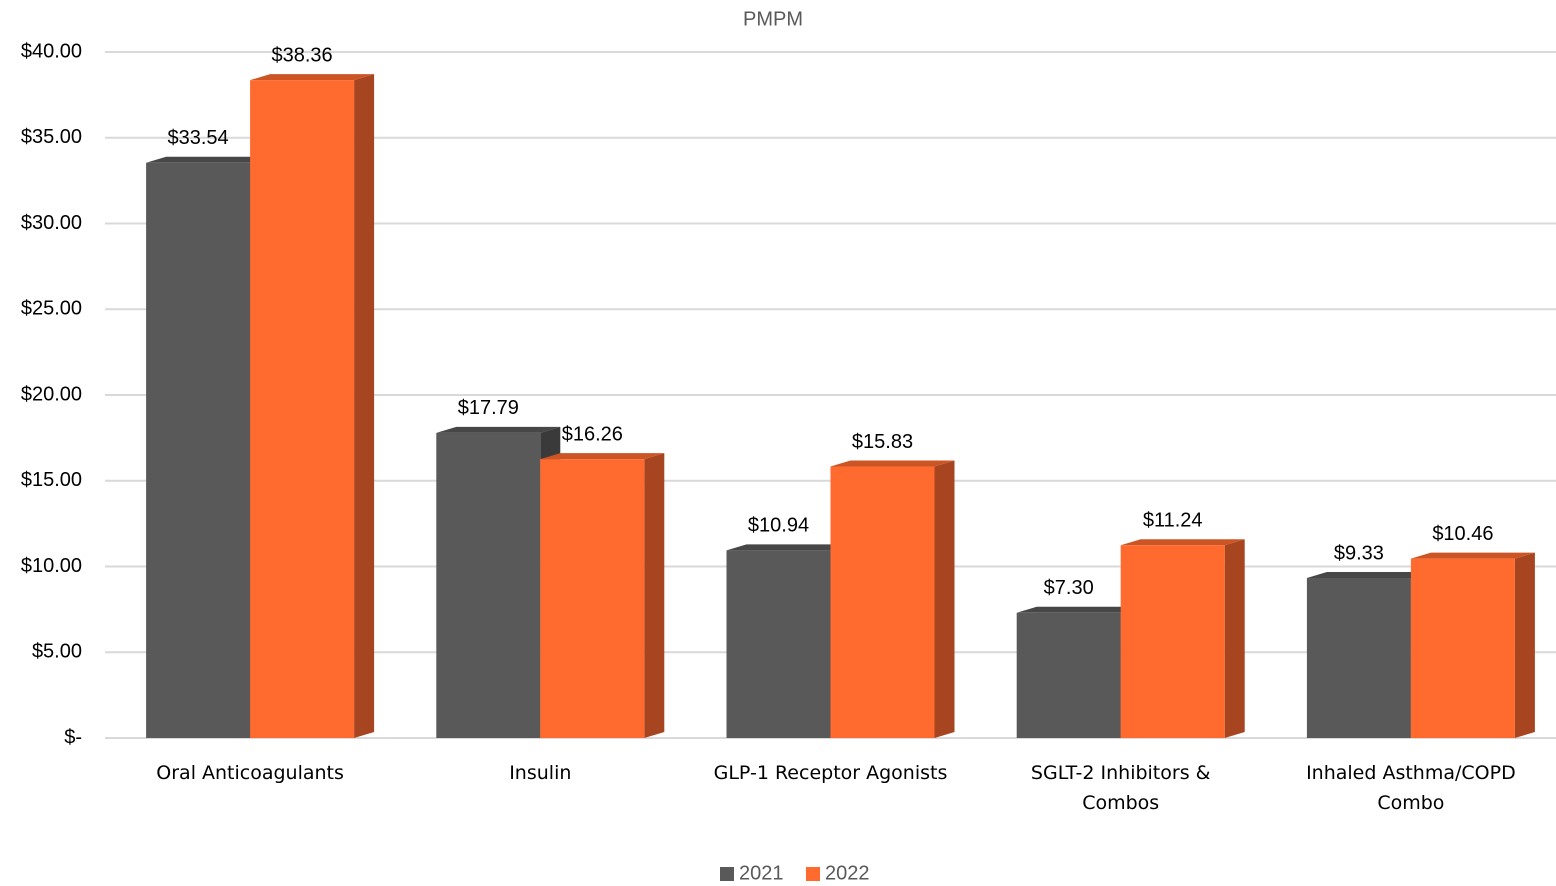 Image resolution: width=1556 pixels, height=886 pixels. I want to click on data-label: $17.79, so click(488, 408).